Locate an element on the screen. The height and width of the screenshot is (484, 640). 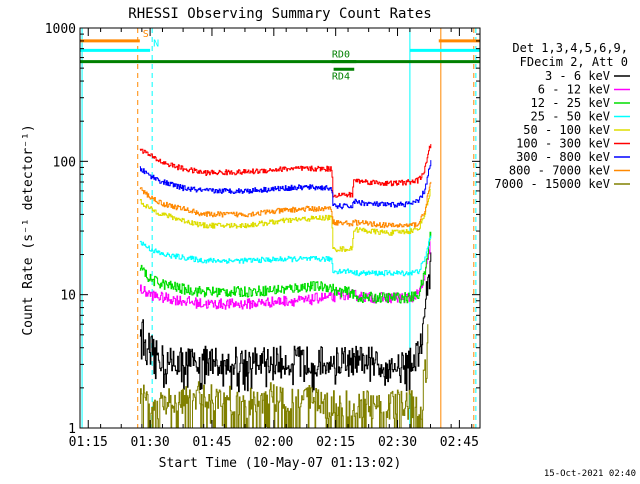
x-tick-label-7: 02:45 is located at coordinates (459, 442).